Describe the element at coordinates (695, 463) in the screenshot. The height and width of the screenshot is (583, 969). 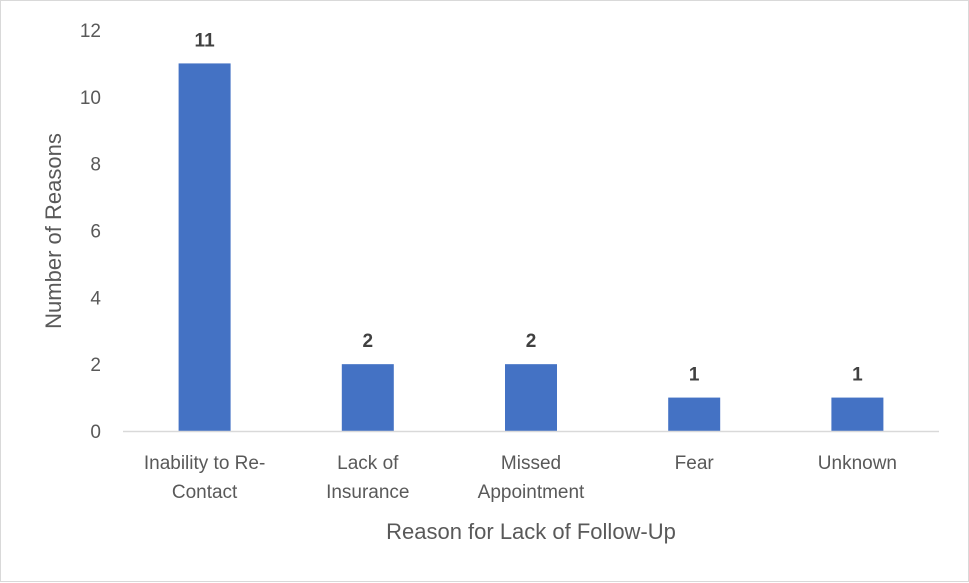
I see `category-label: Fear` at that location.